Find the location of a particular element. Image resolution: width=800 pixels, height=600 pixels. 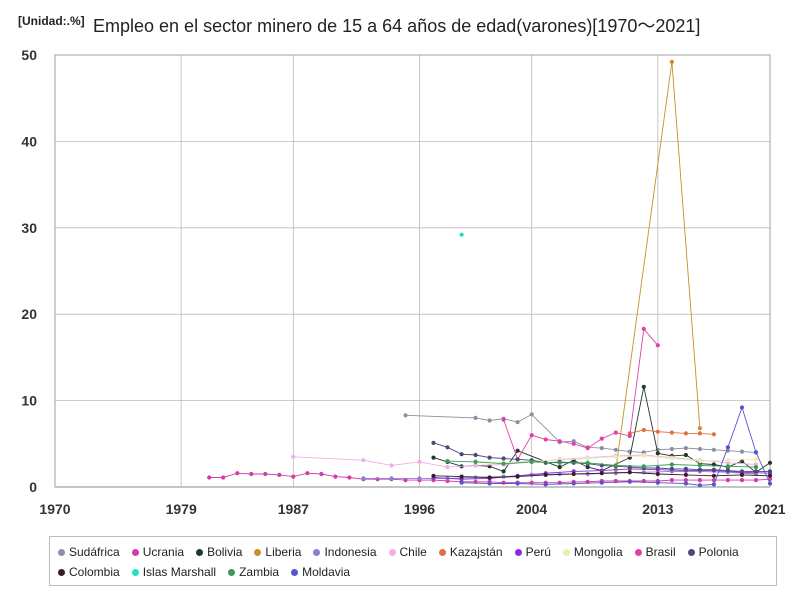

legend-label: Chile is located at coordinates (413, 552).